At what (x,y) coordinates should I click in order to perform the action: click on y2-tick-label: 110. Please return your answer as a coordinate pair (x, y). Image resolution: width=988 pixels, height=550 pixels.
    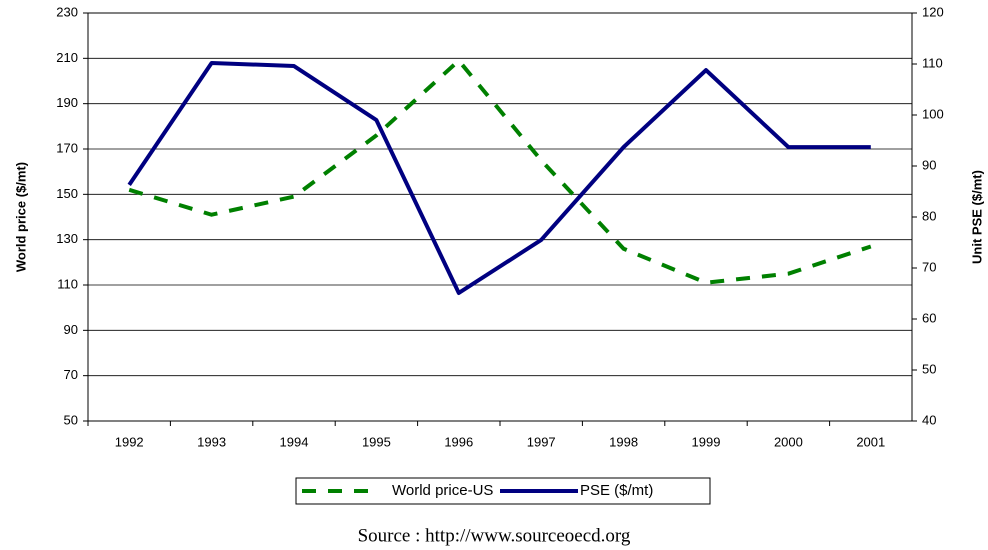
    Looking at the image, I should click on (932, 62).